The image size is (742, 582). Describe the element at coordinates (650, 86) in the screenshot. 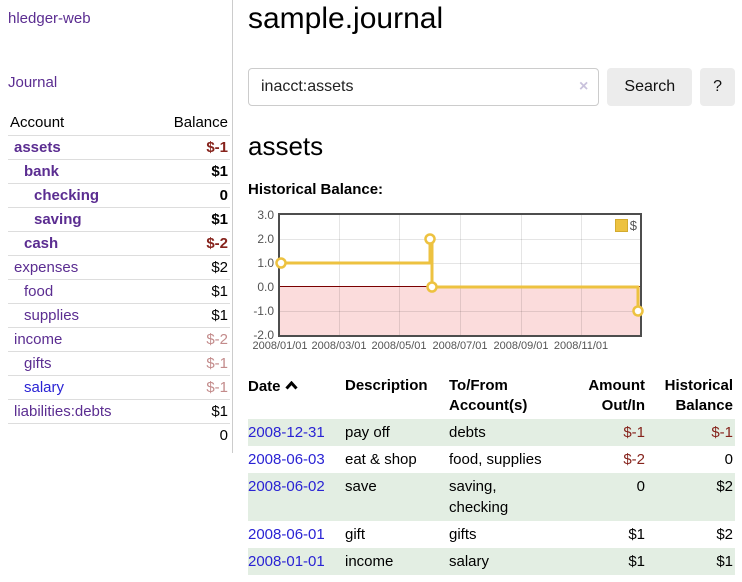

I see `search-button: Search` at that location.